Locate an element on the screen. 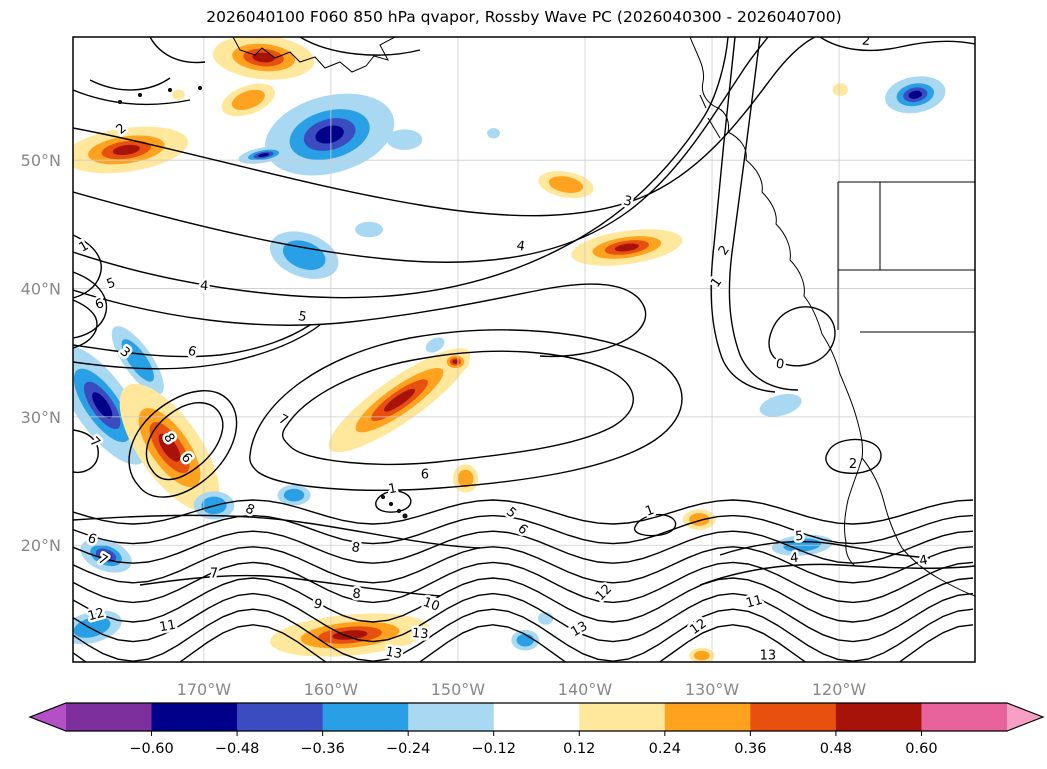 Image resolution: width=1047 pixels, height=769 pixels. colorbar is located at coordinates (536, 717).